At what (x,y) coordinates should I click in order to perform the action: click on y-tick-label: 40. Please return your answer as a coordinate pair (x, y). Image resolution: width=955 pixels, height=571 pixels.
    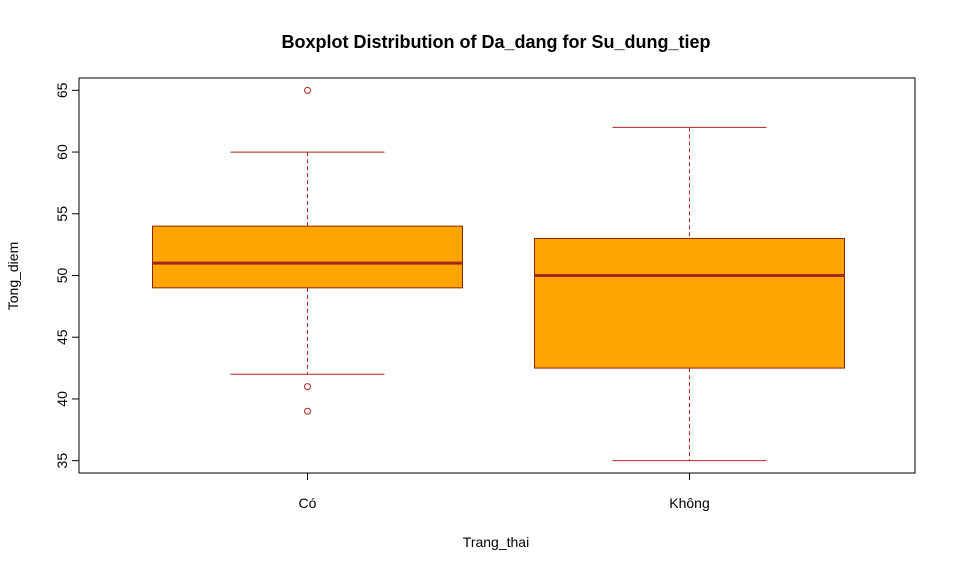
    Looking at the image, I should click on (62, 399).